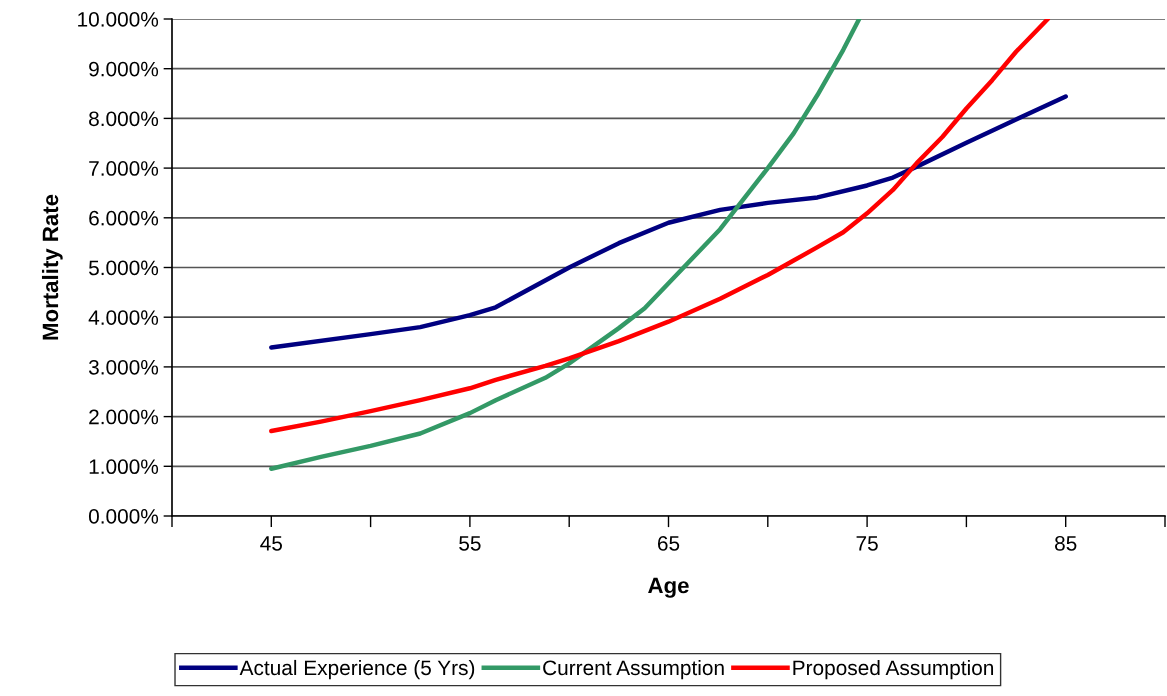 Image resolution: width=1167 pixels, height=696 pixels. What do you see at coordinates (357, 669) in the screenshot?
I see `legend-label: Actual Experience (5 Yrs)` at bounding box center [357, 669].